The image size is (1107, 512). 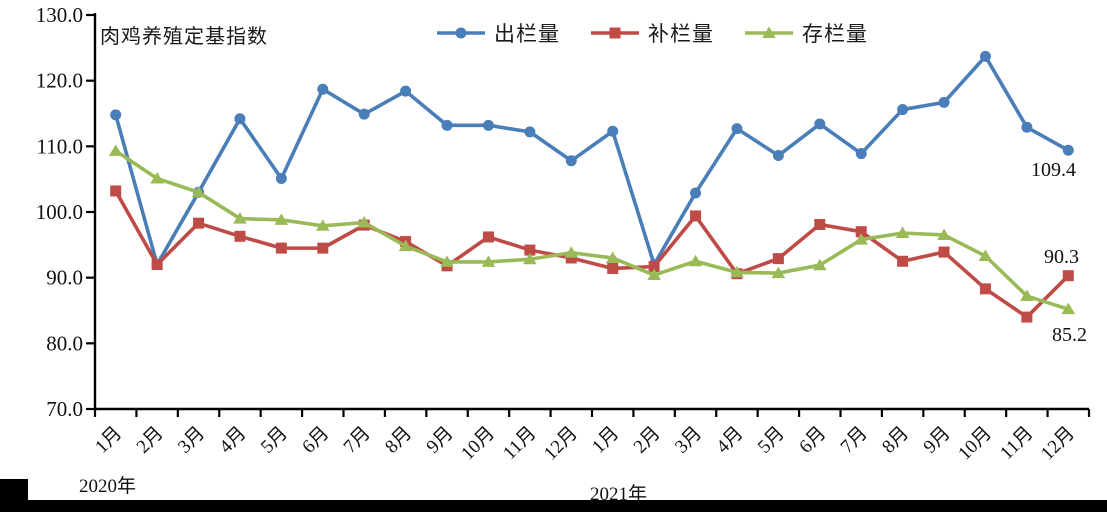 What do you see at coordinates (769, 32) in the screenshot?
I see `triangle-marker-icon` at bounding box center [769, 32].